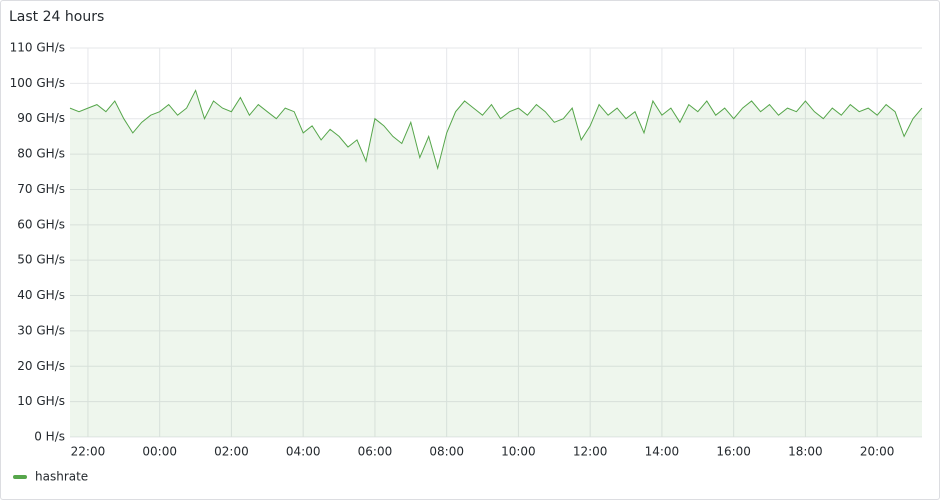 Image resolution: width=940 pixels, height=500 pixels. Describe the element at coordinates (590, 452) in the screenshot. I see `x-tick-label: 12:00` at that location.